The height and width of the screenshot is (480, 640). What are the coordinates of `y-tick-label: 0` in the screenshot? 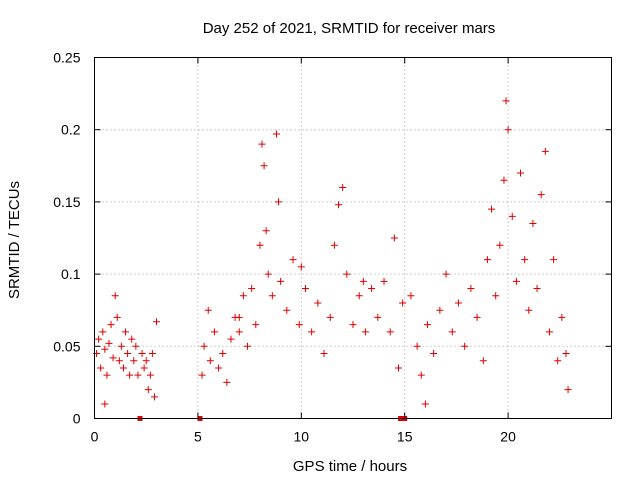 It's located at (77, 419).